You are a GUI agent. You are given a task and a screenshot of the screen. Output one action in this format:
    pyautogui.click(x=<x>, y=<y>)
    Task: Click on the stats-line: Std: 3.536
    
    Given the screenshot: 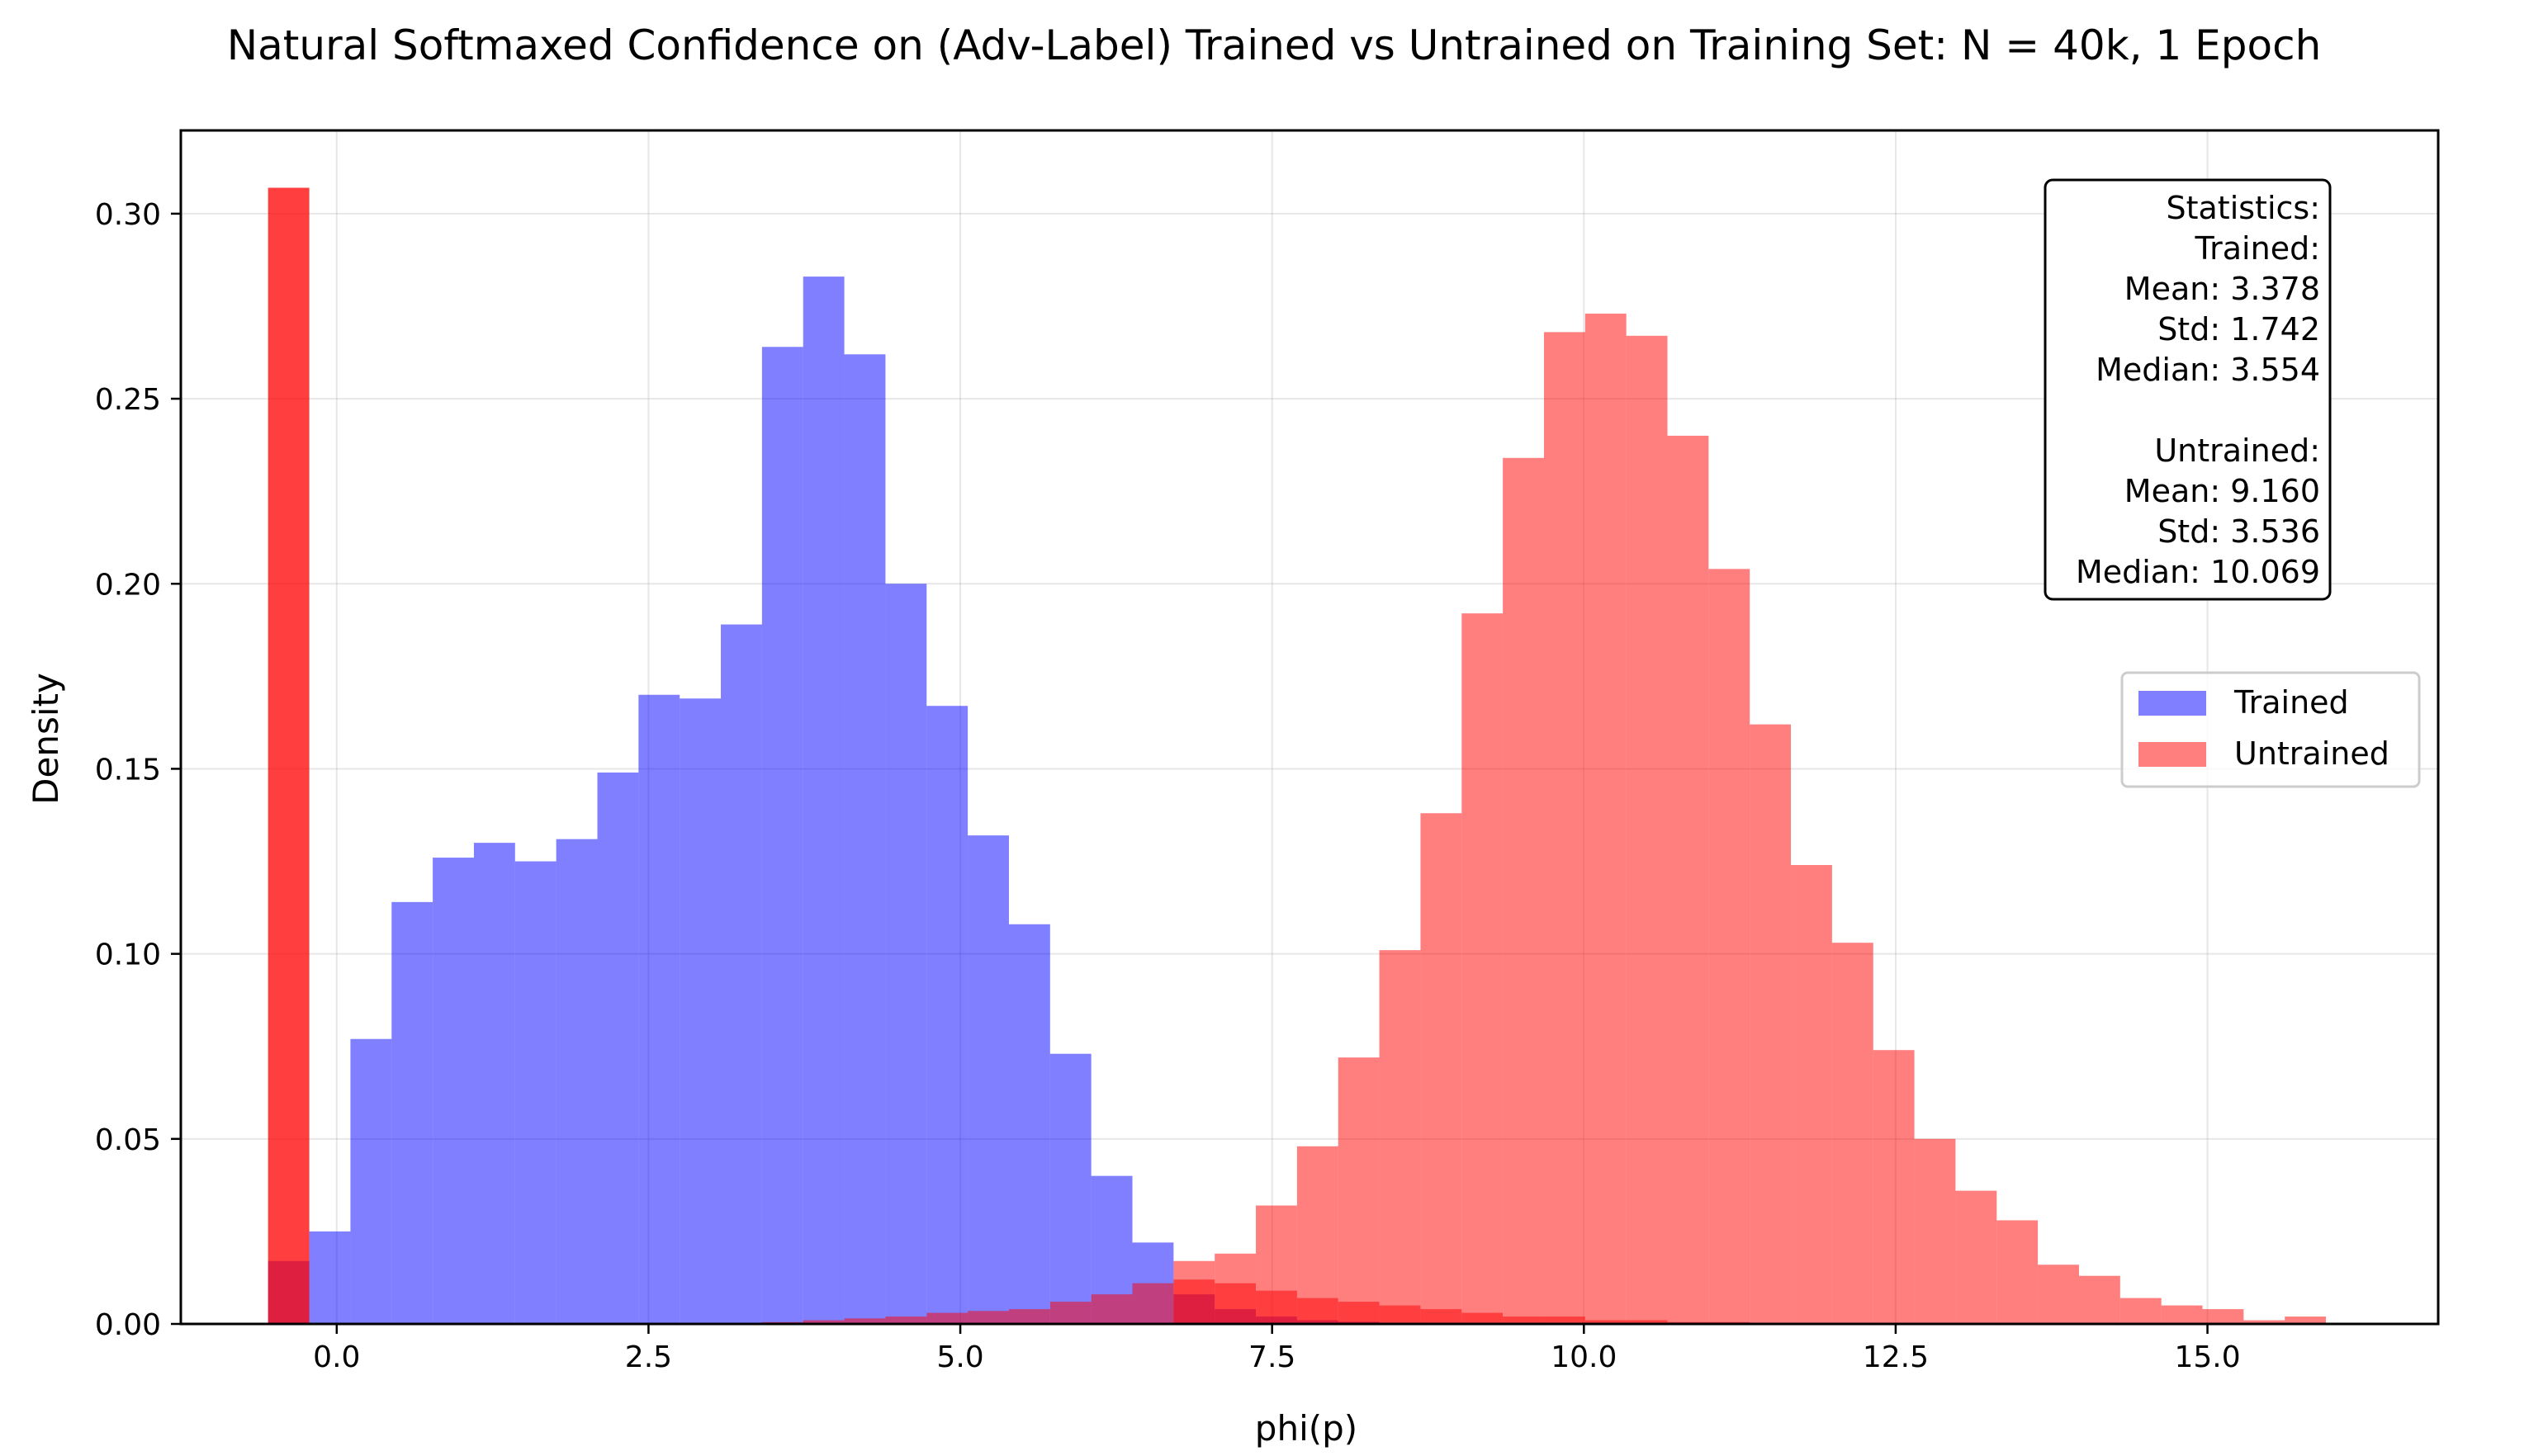 What is the action you would take?
    pyautogui.click(x=2239, y=531)
    